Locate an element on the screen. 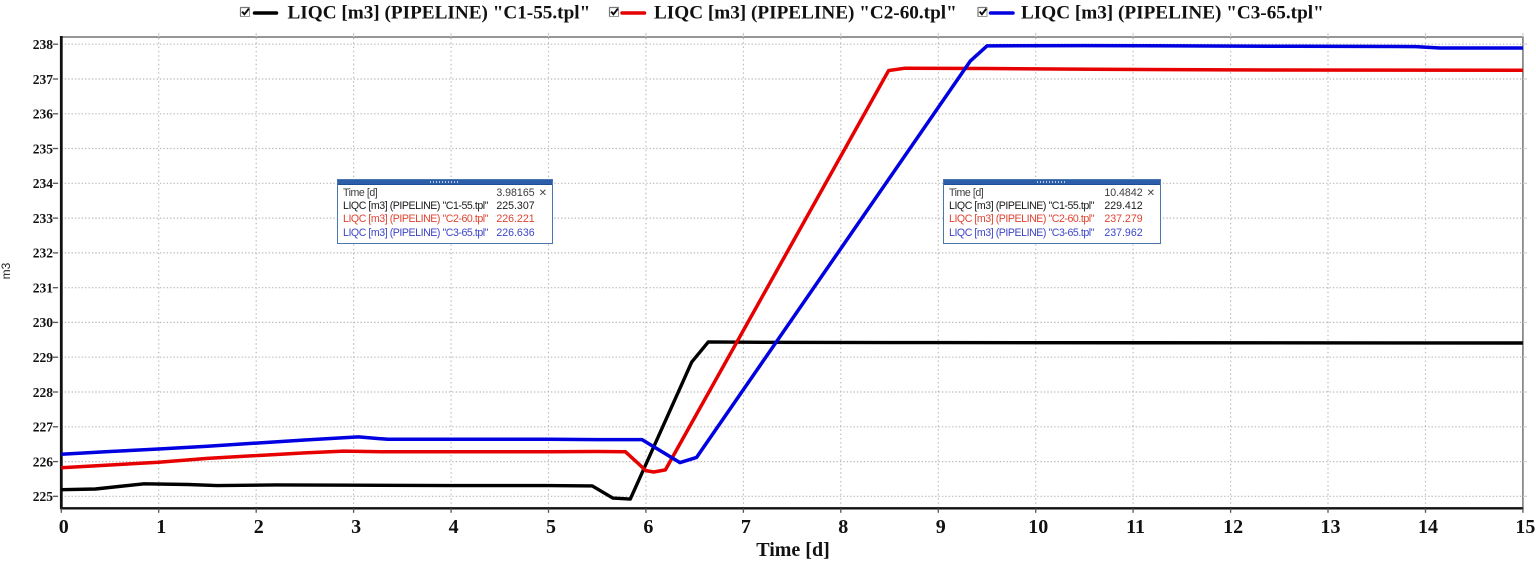 The width and height of the screenshot is (1536, 563). svg-text: 236 is located at coordinates (43, 114).